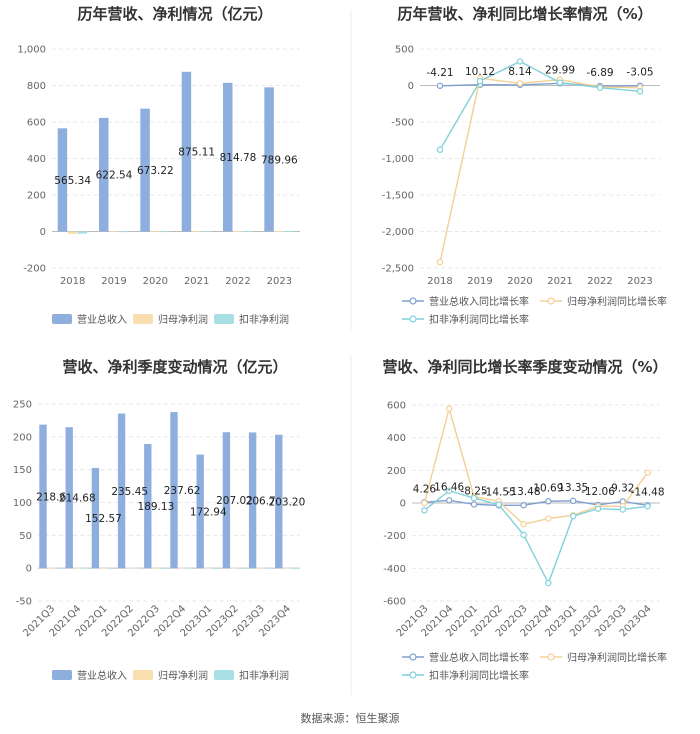 The width and height of the screenshot is (700, 734). What do you see at coordinates (648, 492) in the screenshot?
I see `data-label: -14.48` at bounding box center [648, 492].